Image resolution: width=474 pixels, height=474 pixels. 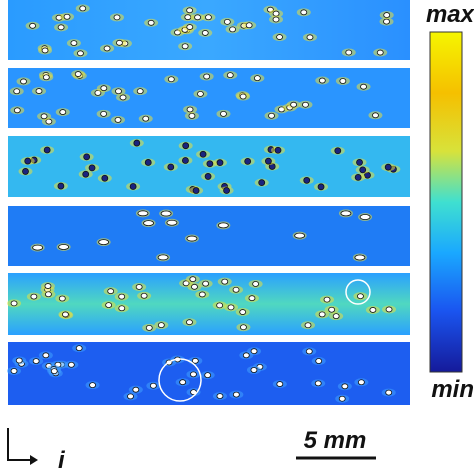 I want to click on colorbar, so click(x=446, y=202).